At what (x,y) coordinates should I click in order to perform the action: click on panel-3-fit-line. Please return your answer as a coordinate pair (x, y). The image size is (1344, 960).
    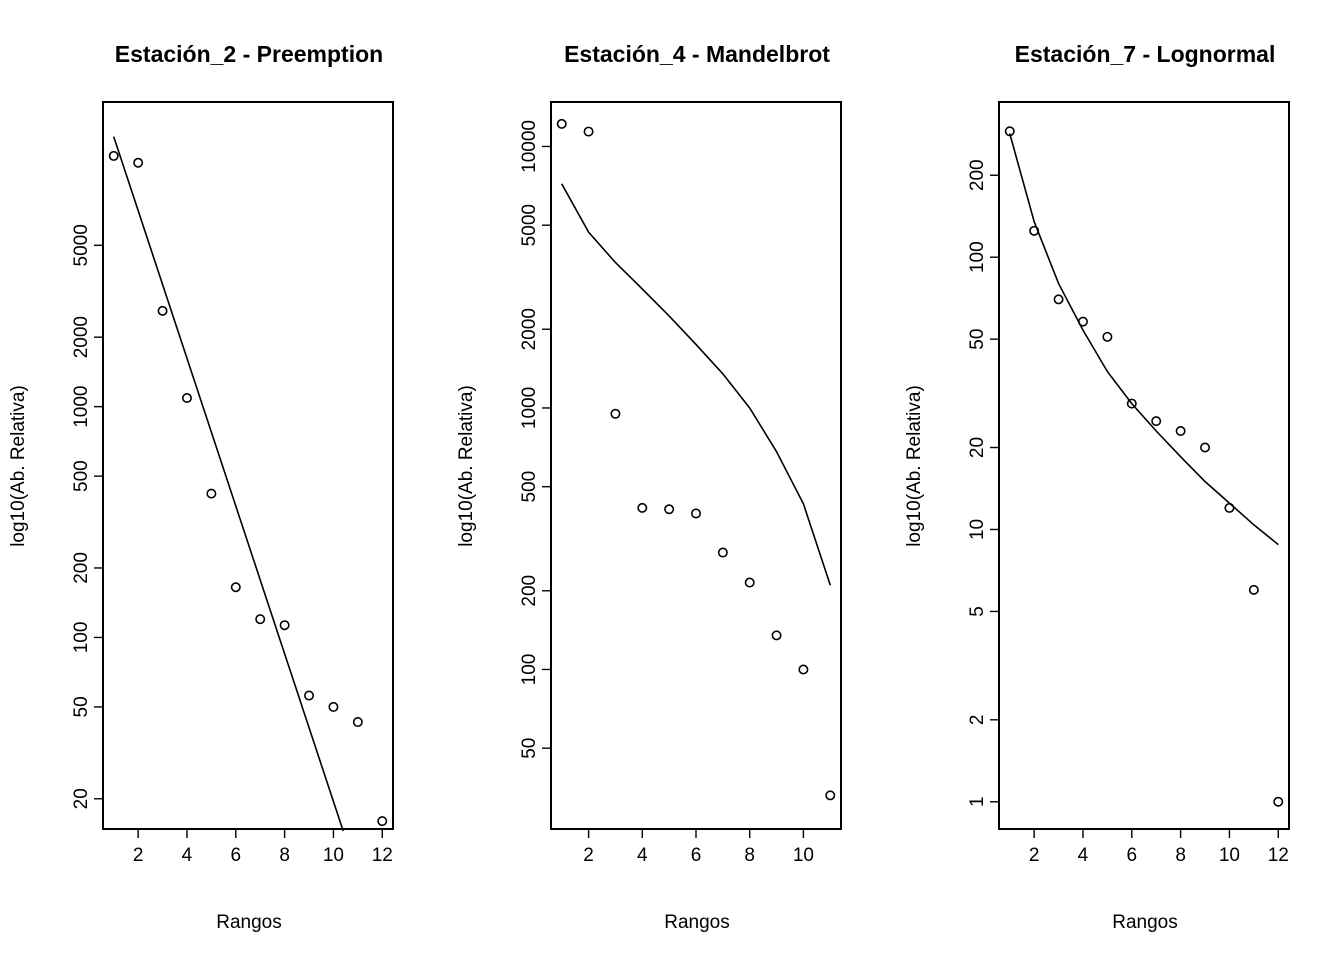
    Looking at the image, I should click on (1143, 339).